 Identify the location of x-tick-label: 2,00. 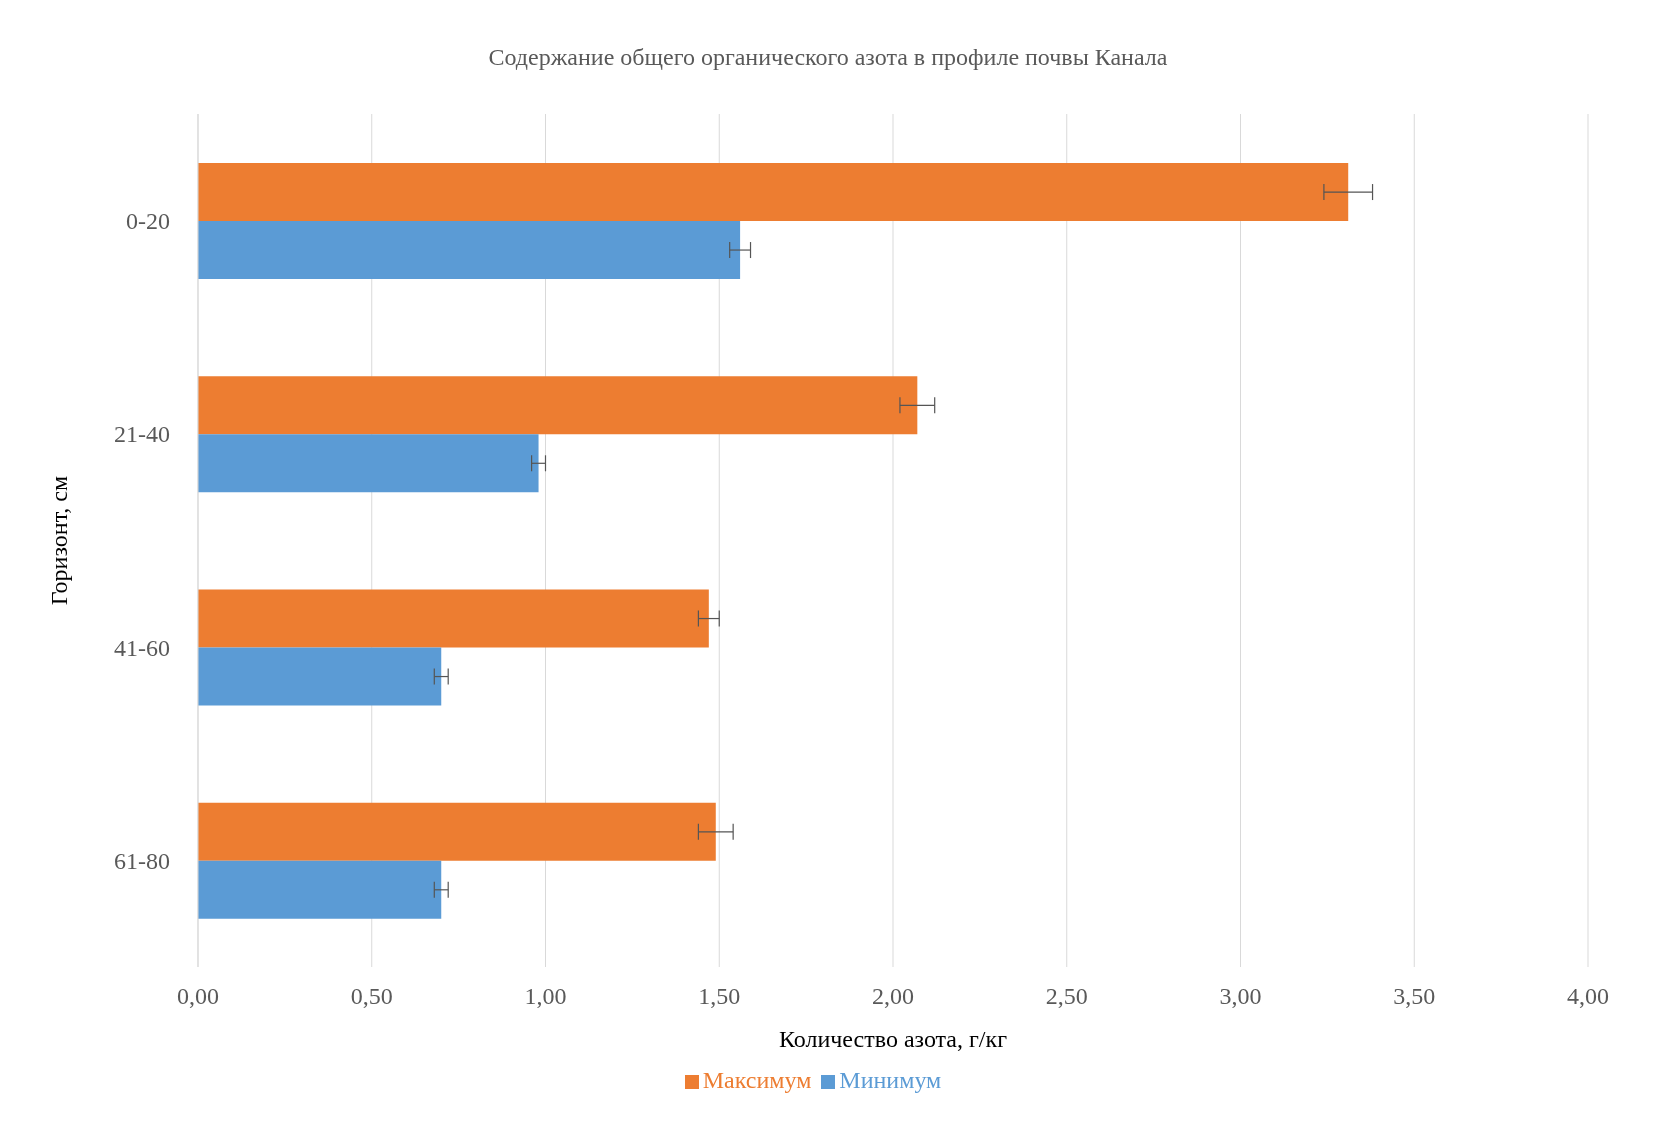
(893, 996).